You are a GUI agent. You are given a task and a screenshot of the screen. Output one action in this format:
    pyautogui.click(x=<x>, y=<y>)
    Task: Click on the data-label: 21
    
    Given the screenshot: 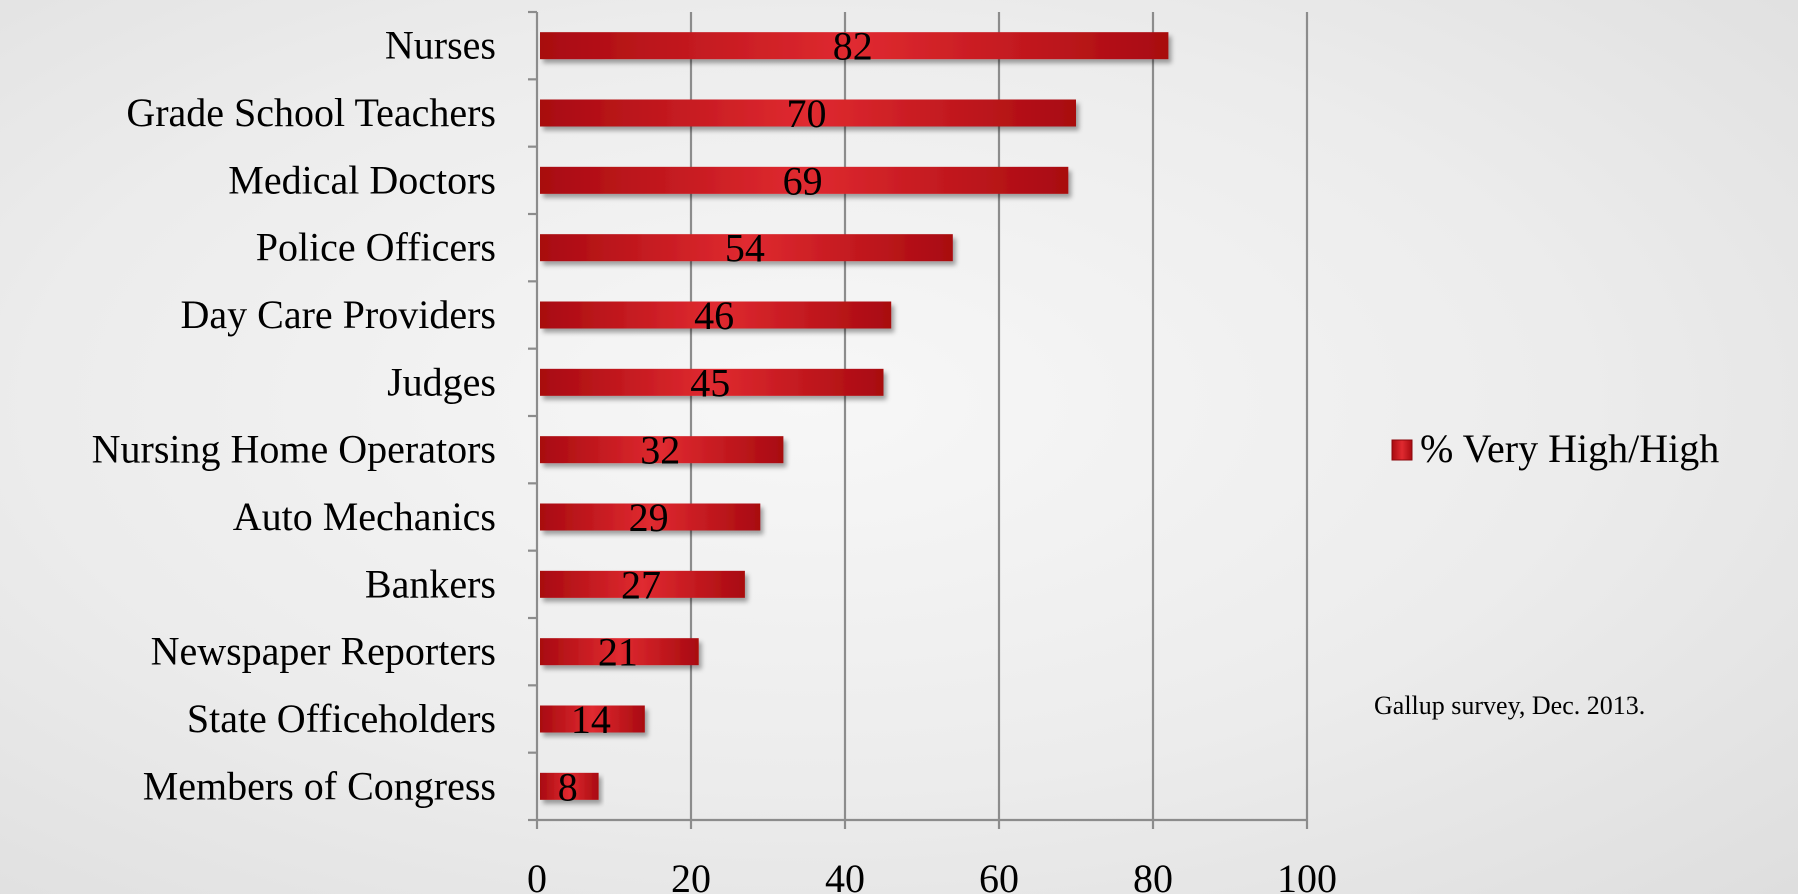 What is the action you would take?
    pyautogui.click(x=618, y=652)
    